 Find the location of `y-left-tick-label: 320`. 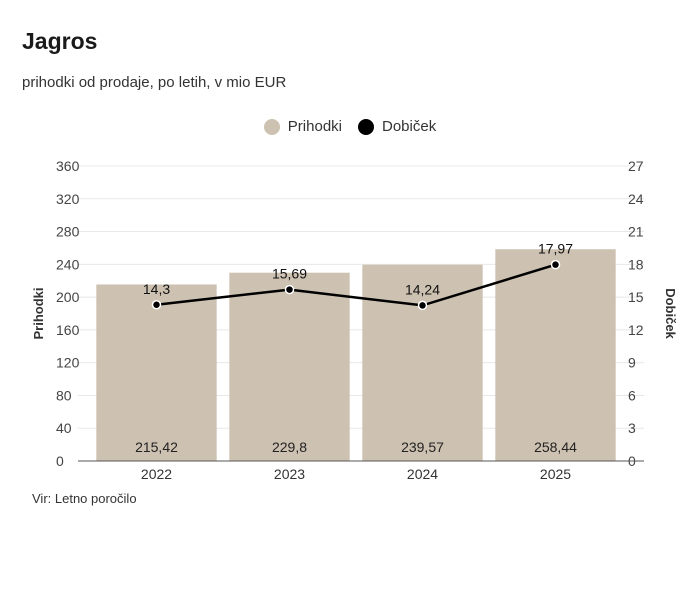

y-left-tick-label: 320 is located at coordinates (68, 199).